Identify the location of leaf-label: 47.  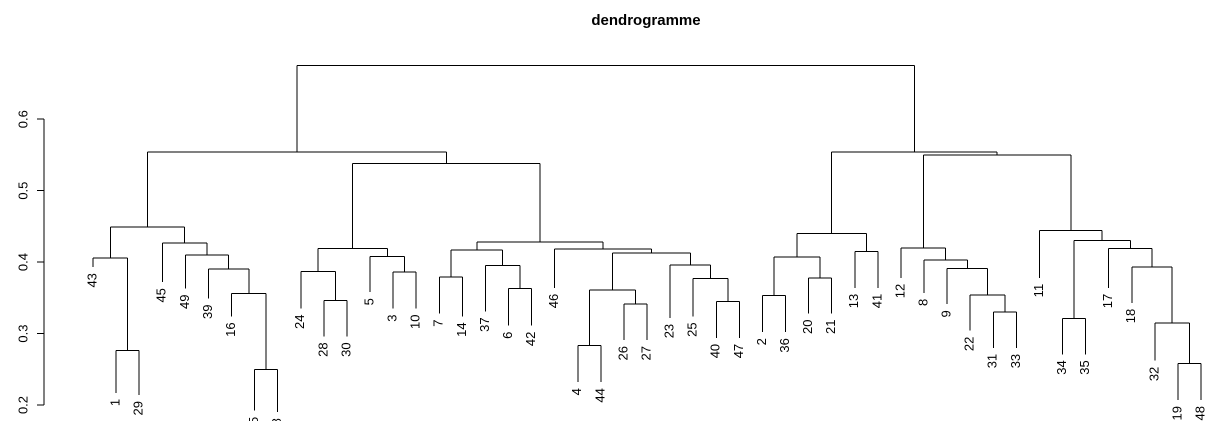
(738, 351).